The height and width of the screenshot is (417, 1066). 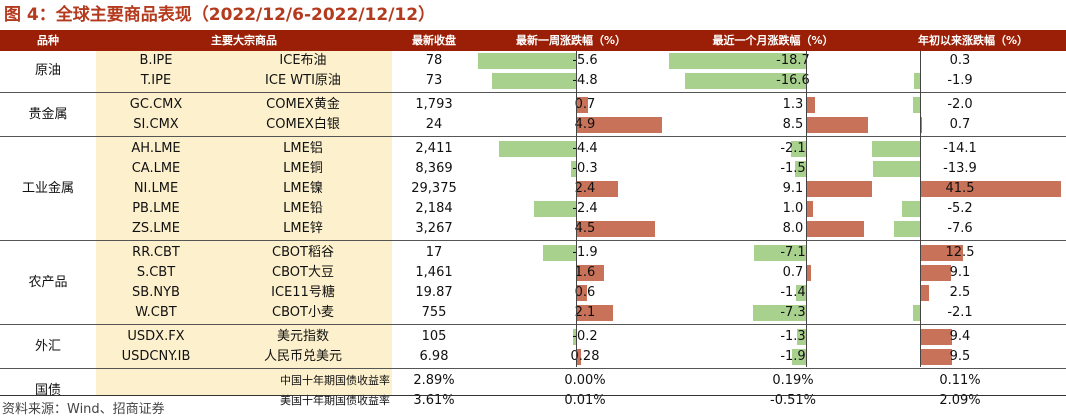 I want to click on week-change-label: -4.8, so click(x=585, y=80).